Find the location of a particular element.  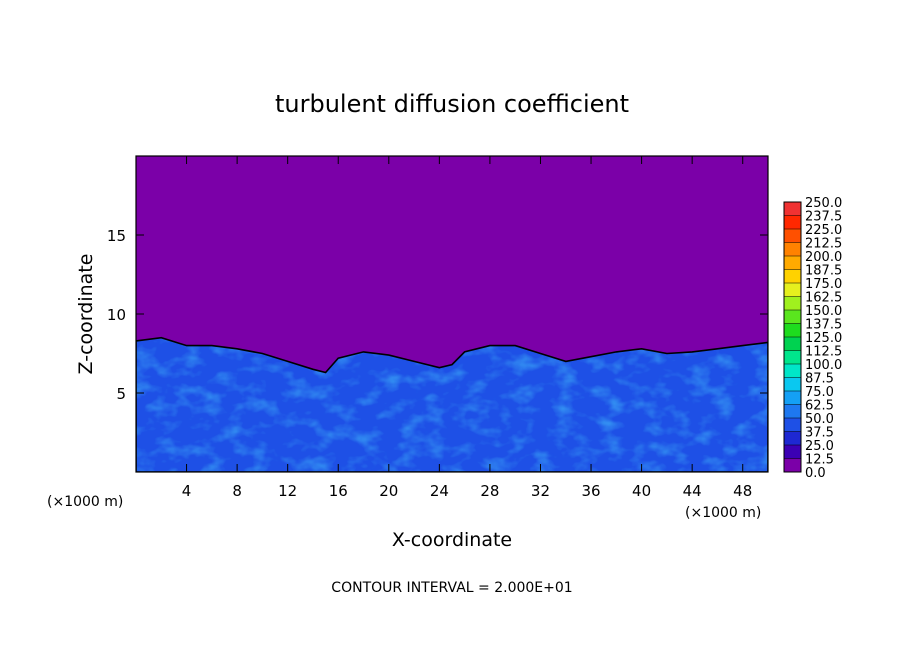

colorbar-label: 225.0 is located at coordinates (823, 230).